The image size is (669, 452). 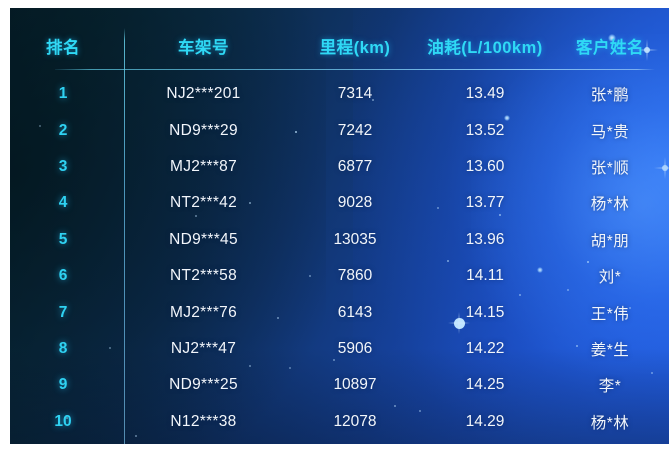 I want to click on table-row: 3 MJ2***87 6877 13.60 张*顺, so click(x=339, y=167).